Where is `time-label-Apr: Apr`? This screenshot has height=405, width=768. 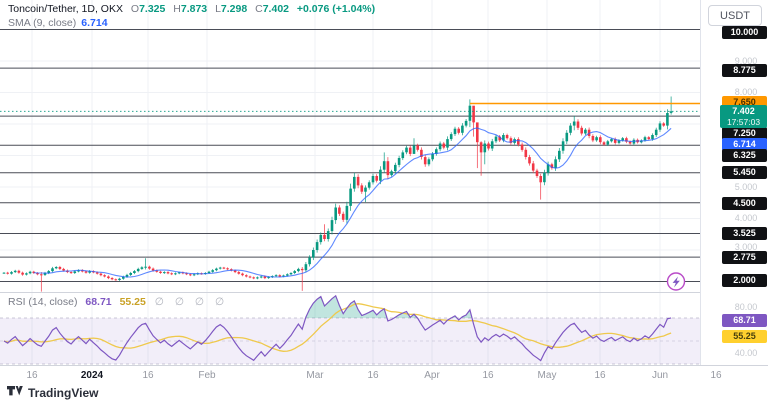
time-label-Apr: Apr is located at coordinates (432, 375).